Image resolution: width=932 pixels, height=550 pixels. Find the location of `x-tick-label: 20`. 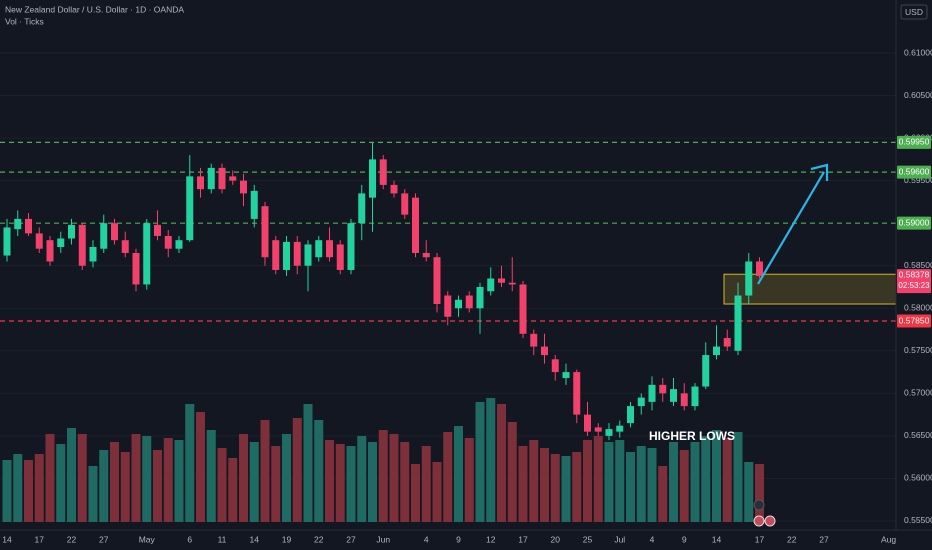

x-tick-label: 20 is located at coordinates (556, 539).